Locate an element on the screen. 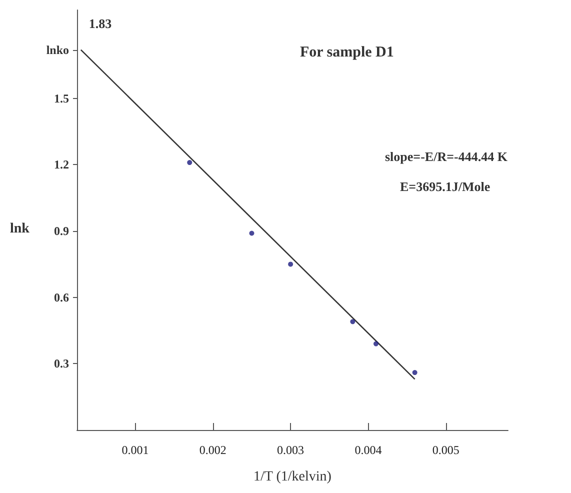 This screenshot has width=571, height=493. y-tick-label: 0.9 is located at coordinates (61, 231).